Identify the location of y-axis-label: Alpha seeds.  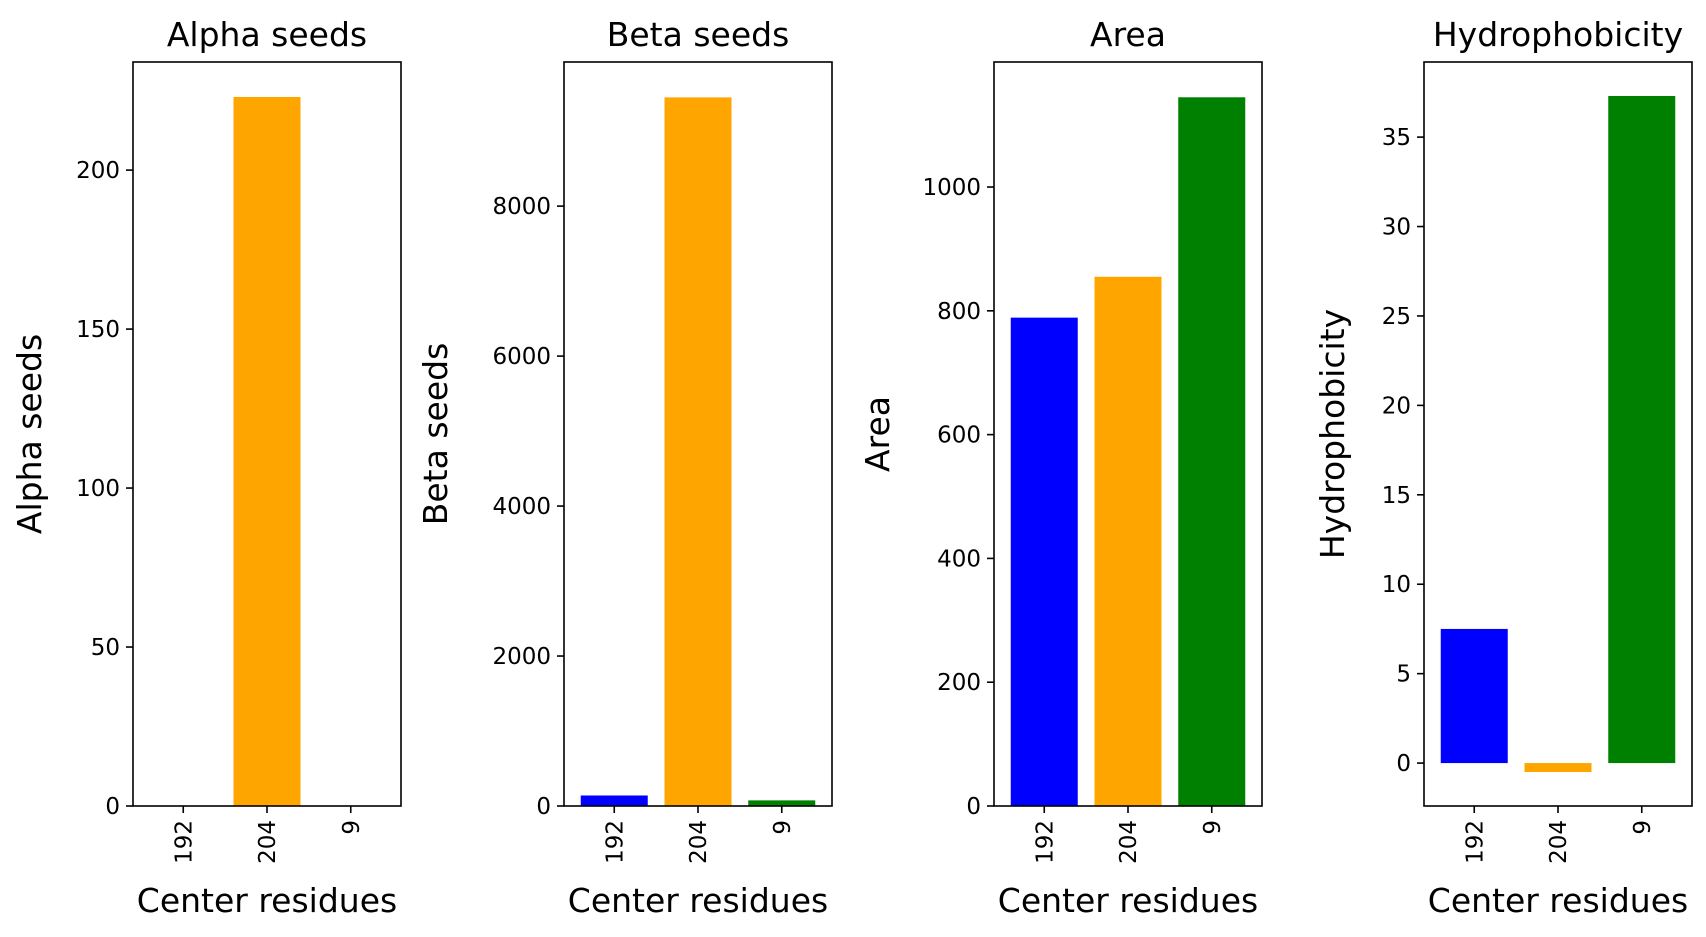
(29, 434).